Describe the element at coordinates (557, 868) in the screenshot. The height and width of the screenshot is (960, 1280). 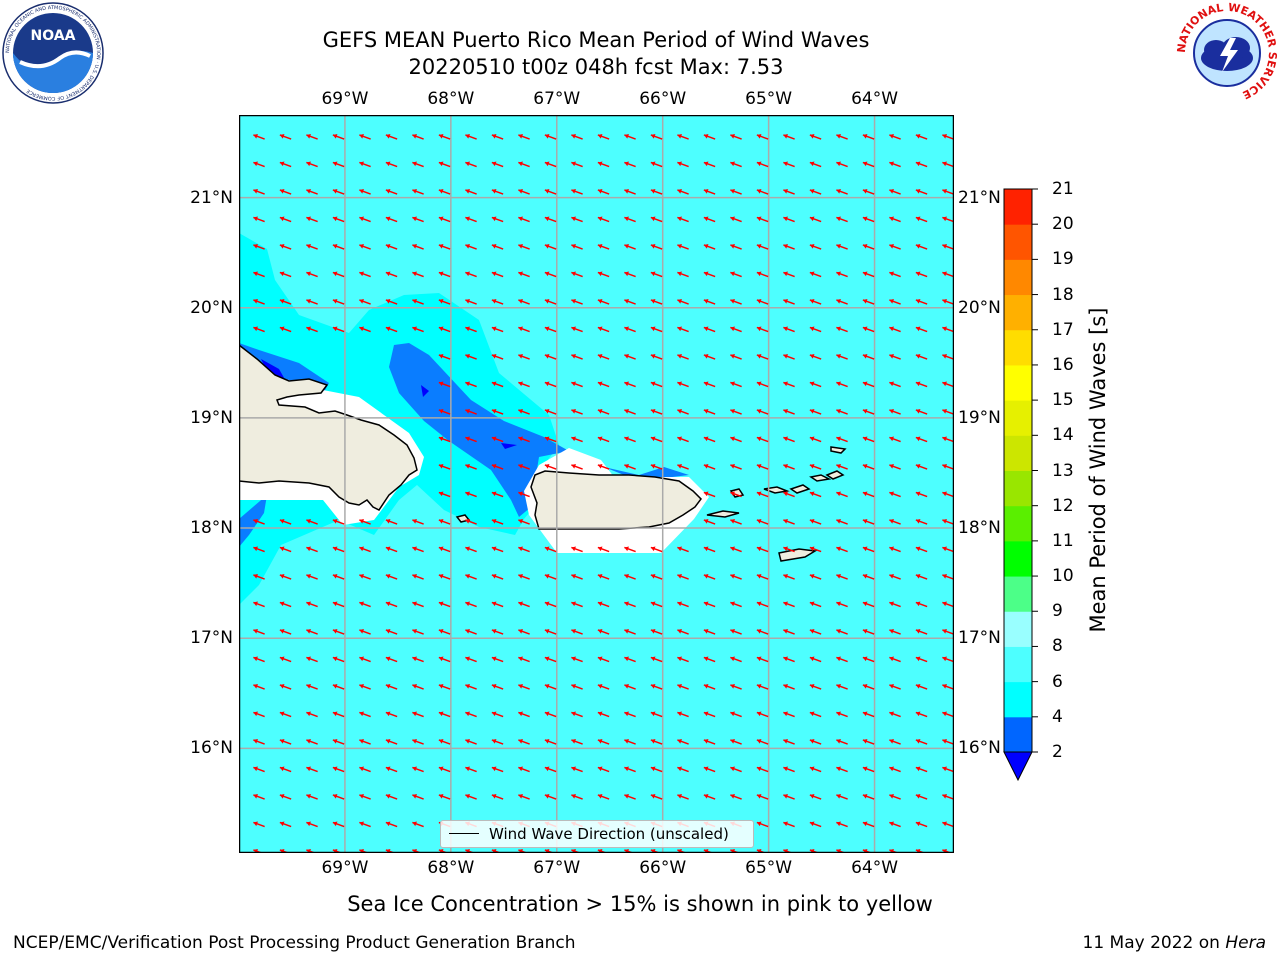
I see `lon-tick-label-bottom: 67°W` at that location.